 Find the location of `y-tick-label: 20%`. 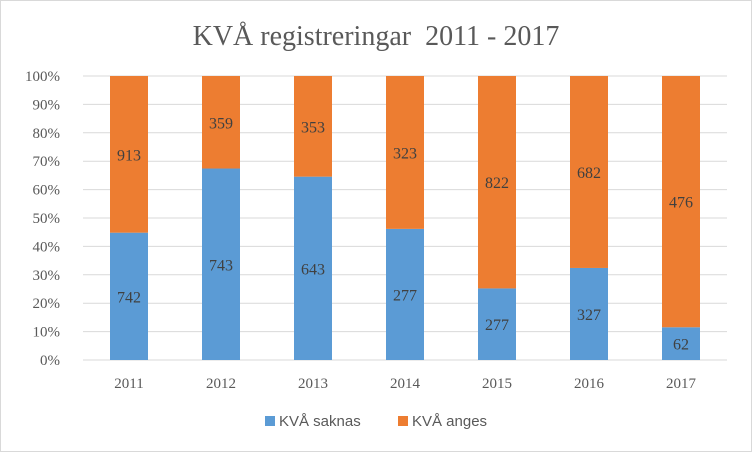

y-tick-label: 20% is located at coordinates (47, 304).